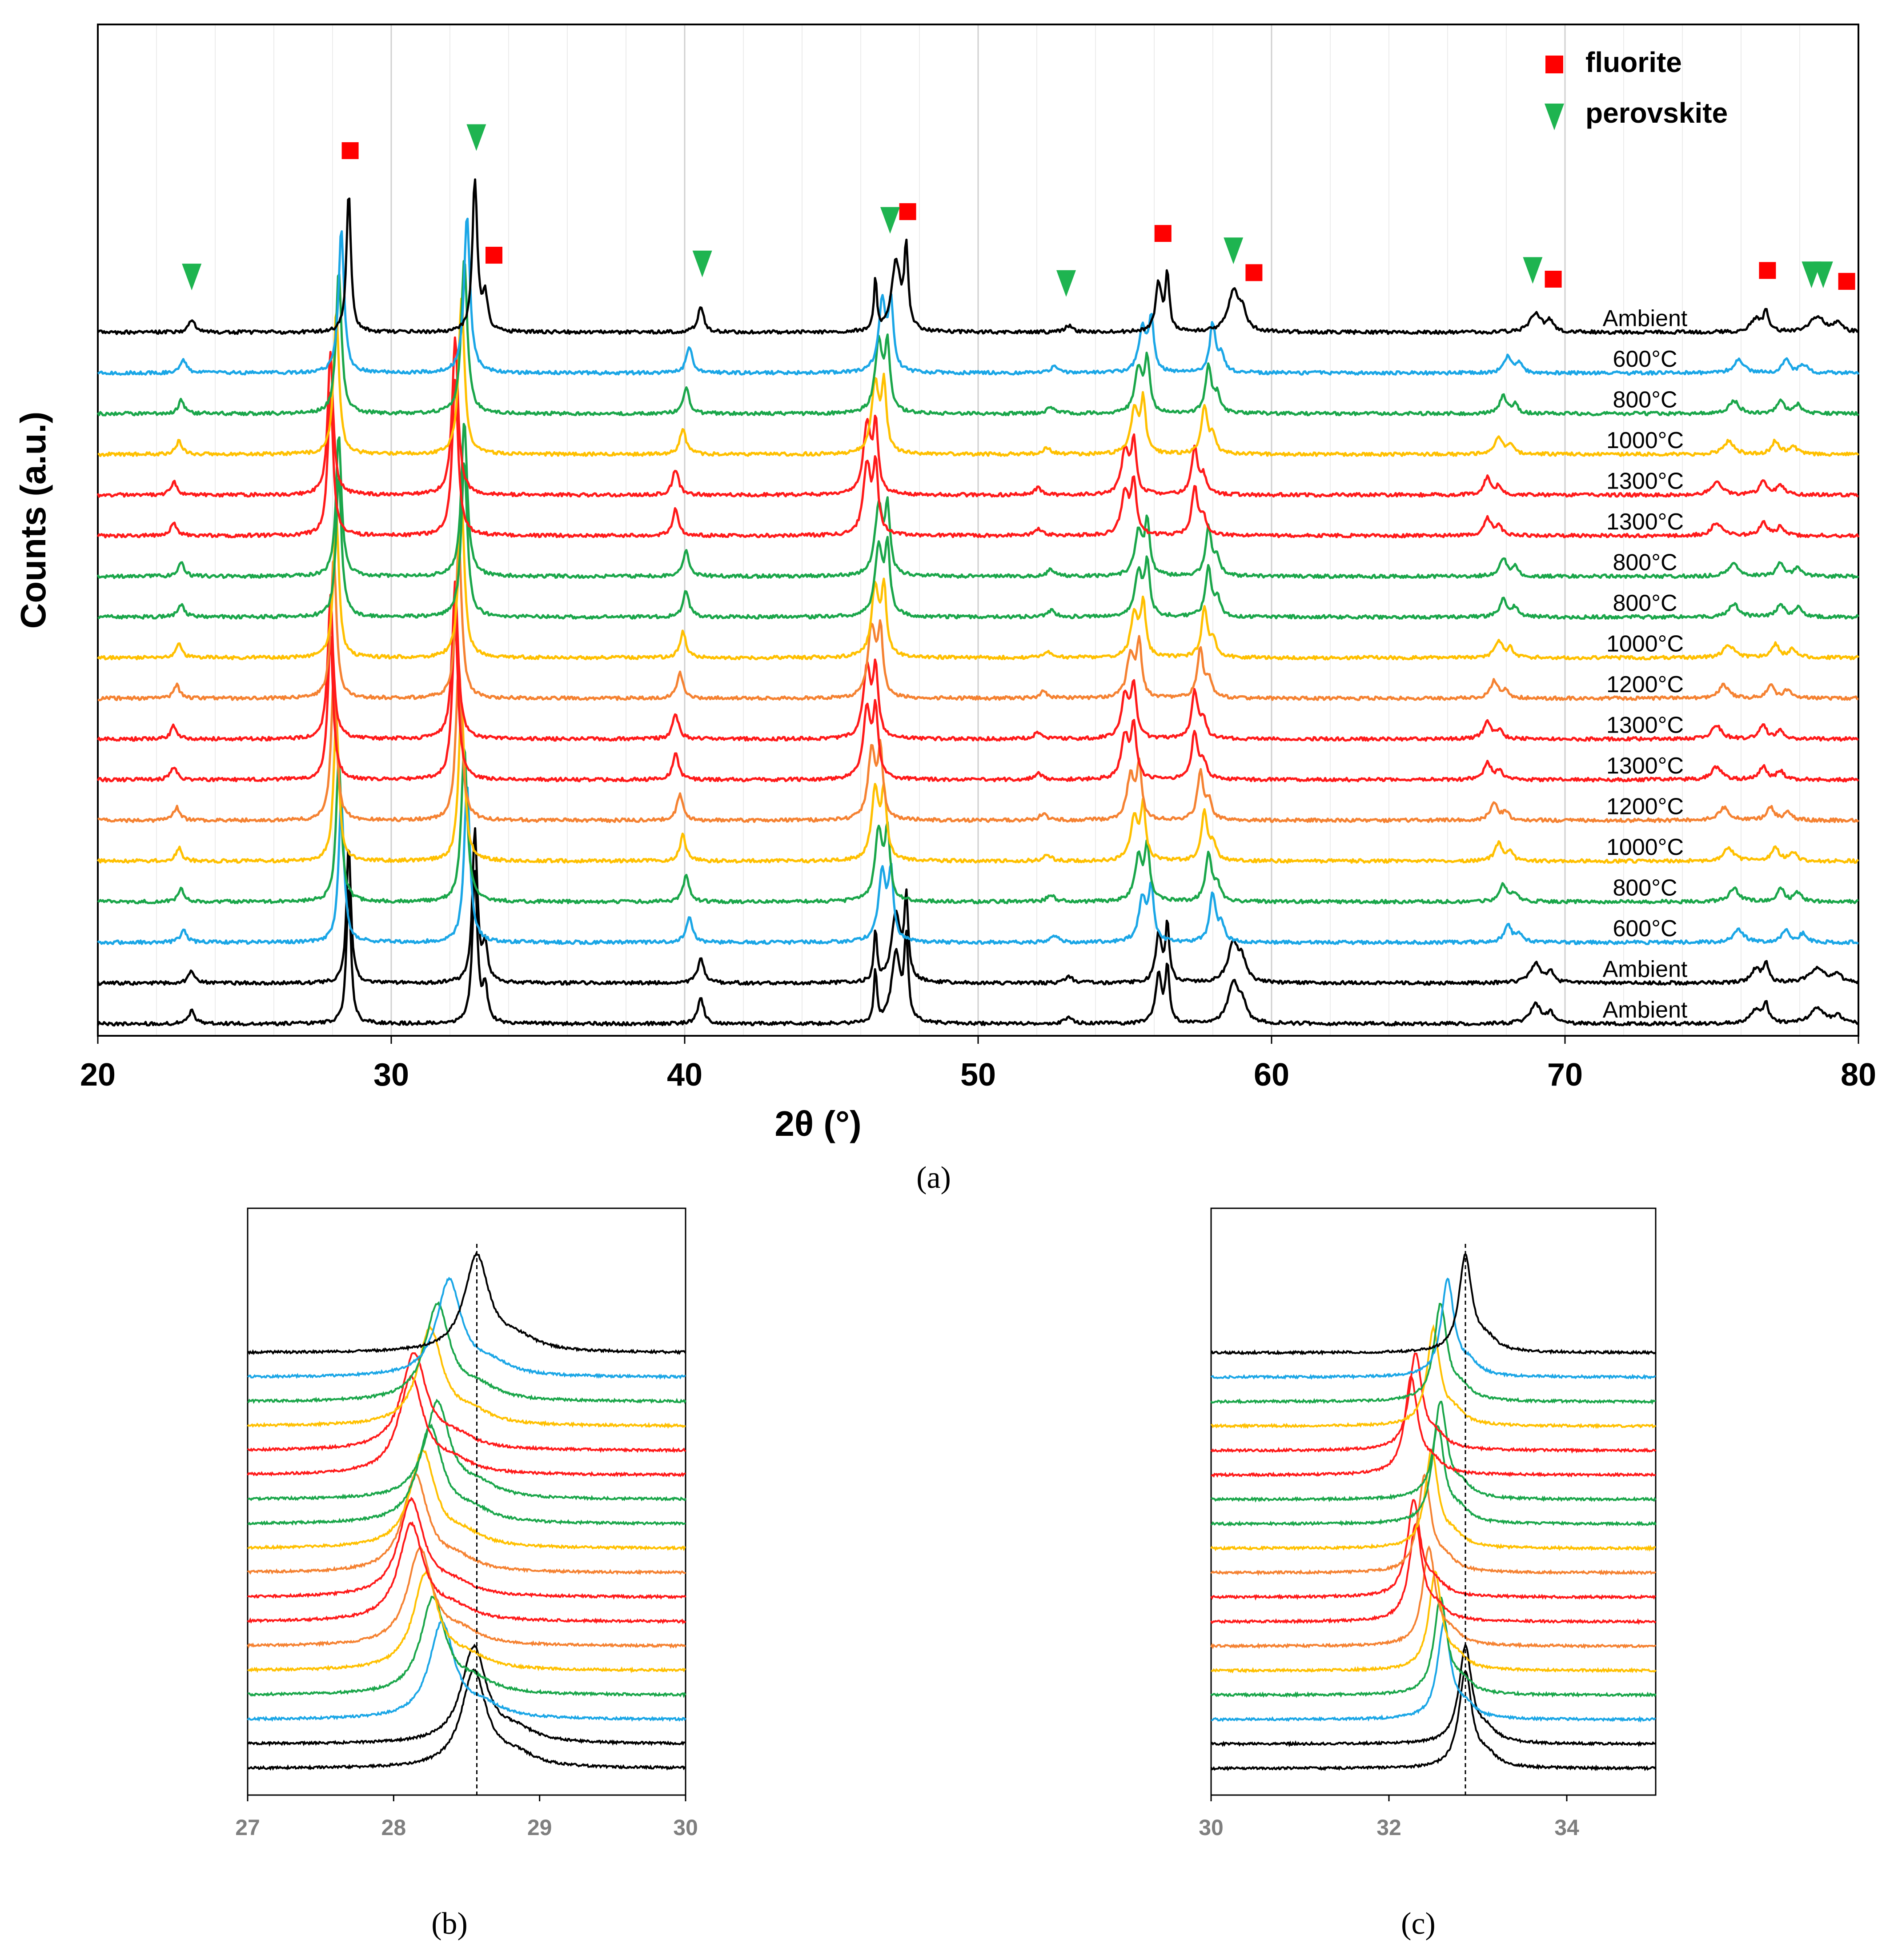  Describe the element at coordinates (933, 1178) in the screenshot. I see `caption-a: (a)` at that location.